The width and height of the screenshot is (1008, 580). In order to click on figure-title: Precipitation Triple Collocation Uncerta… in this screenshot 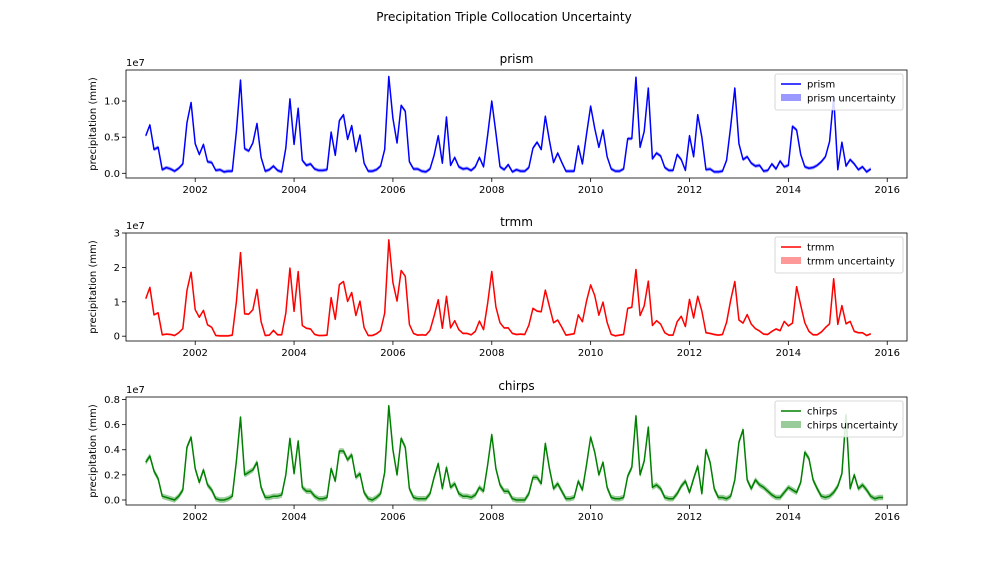, I will do `click(504, 17)`.